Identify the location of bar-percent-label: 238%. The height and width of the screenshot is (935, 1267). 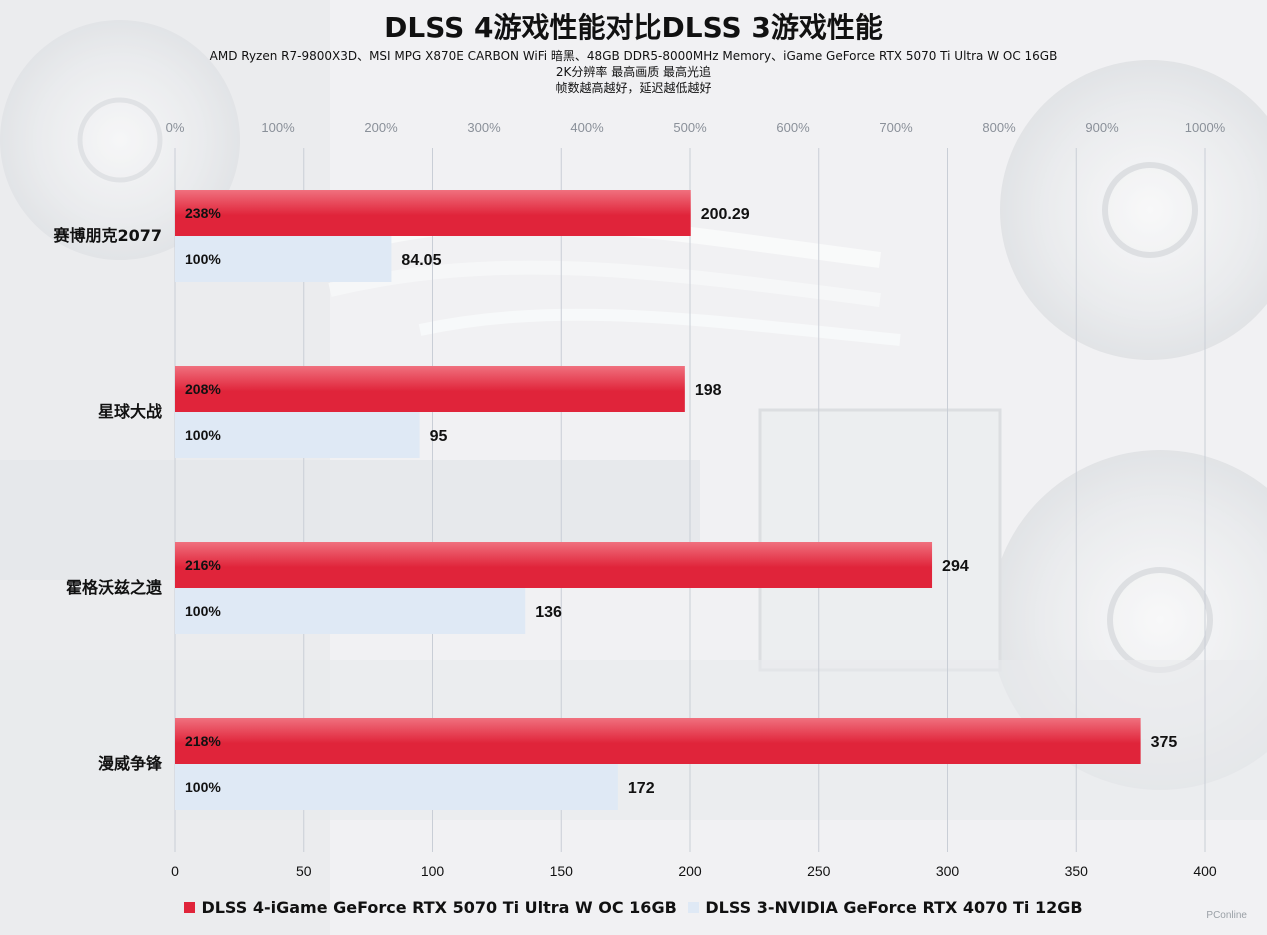
(203, 213).